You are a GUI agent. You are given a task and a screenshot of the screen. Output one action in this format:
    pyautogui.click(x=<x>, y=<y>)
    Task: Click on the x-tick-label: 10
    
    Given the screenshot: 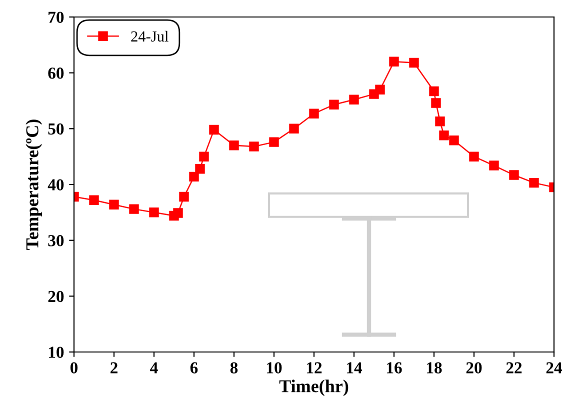 What is the action you would take?
    pyautogui.click(x=274, y=368)
    